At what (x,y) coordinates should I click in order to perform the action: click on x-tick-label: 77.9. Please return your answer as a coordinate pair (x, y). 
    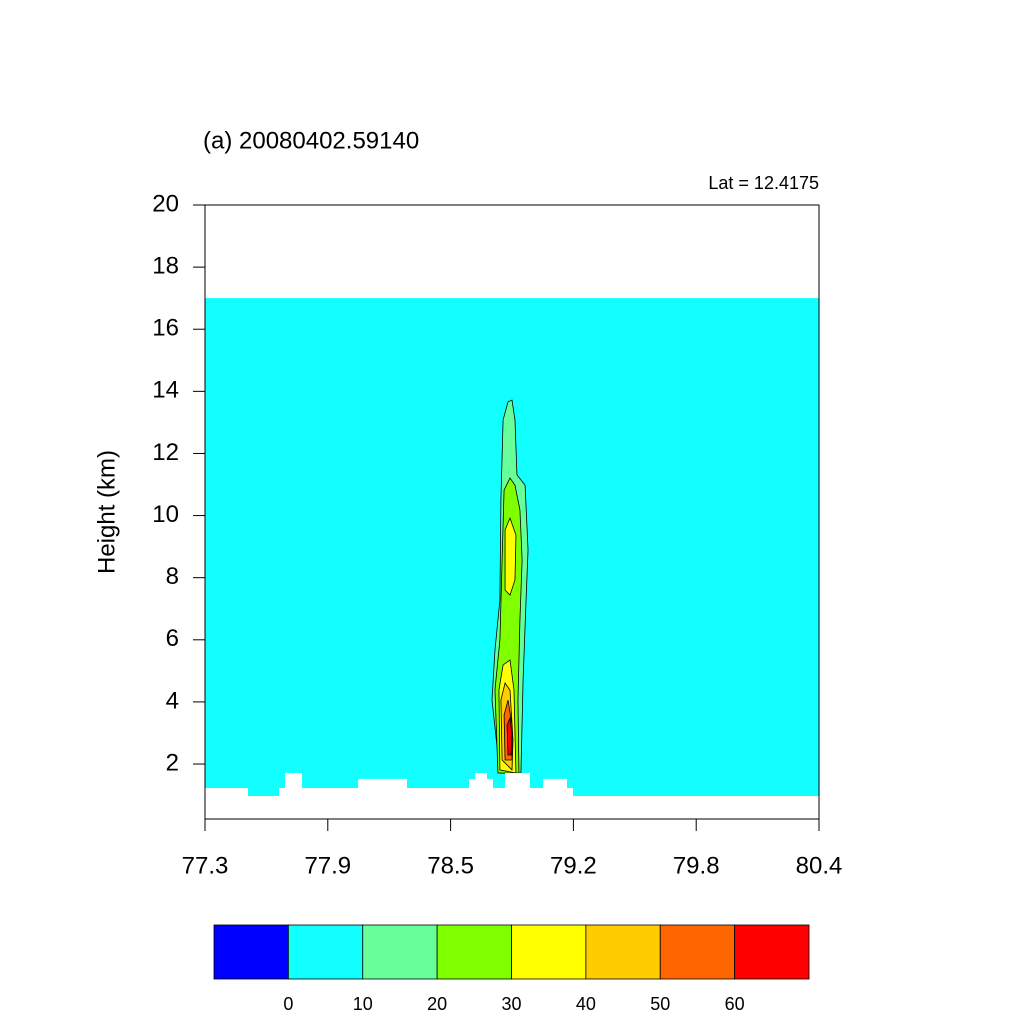
    Looking at the image, I should click on (327, 865).